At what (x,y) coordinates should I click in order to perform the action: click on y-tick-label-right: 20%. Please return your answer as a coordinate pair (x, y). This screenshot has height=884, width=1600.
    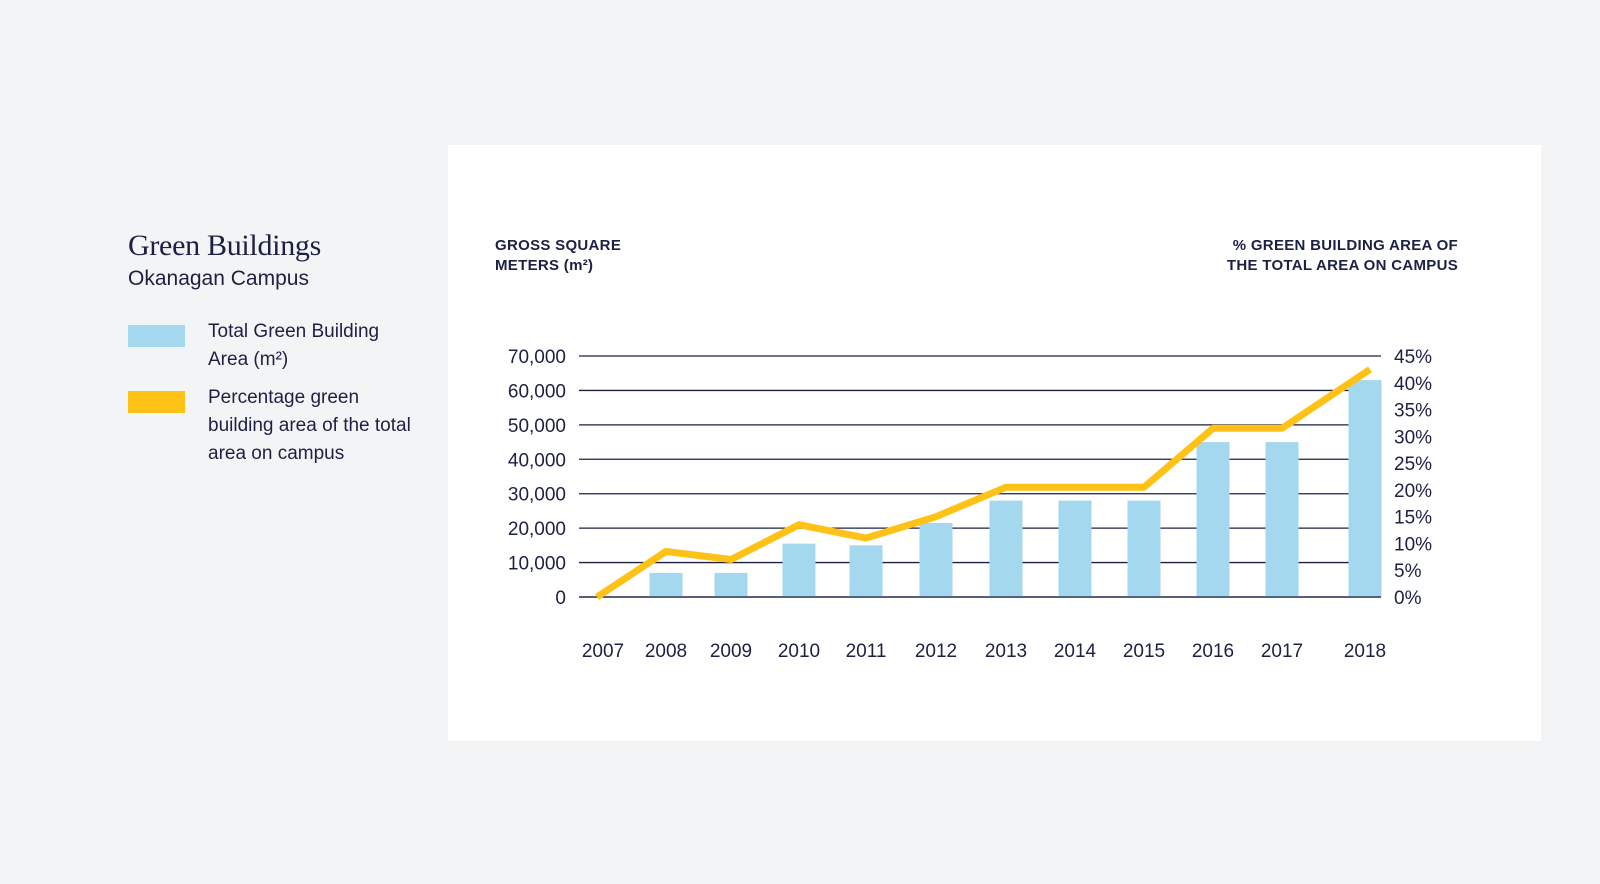
    Looking at the image, I should click on (1413, 491).